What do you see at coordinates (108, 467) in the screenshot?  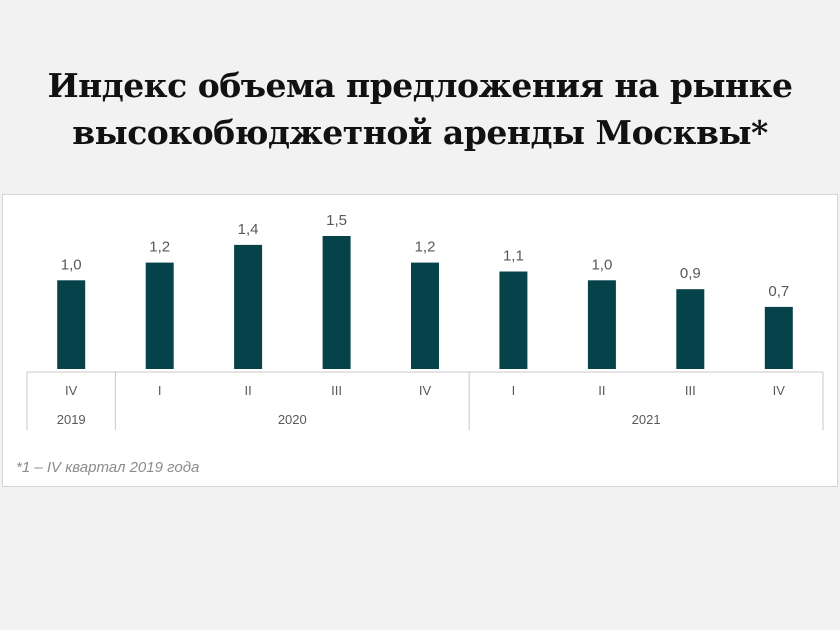 I see `footnote: *1 – IV квартал 2019 года` at bounding box center [108, 467].